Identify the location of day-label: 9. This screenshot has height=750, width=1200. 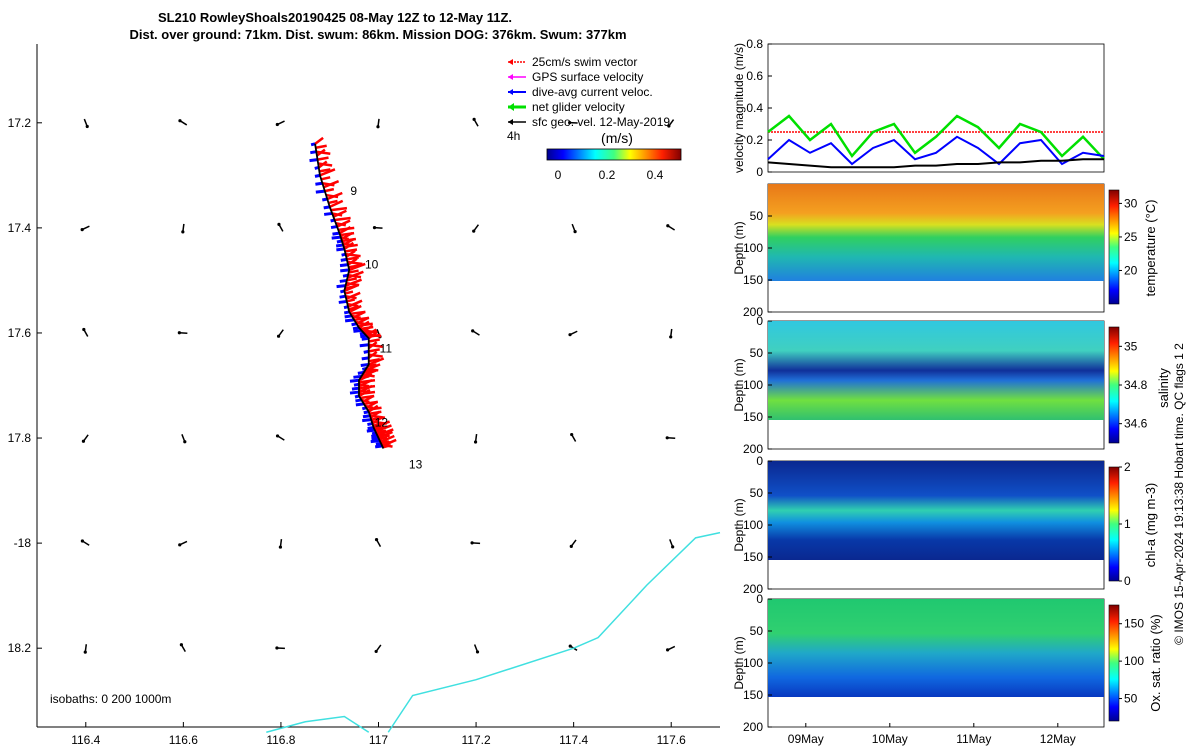
(353, 191).